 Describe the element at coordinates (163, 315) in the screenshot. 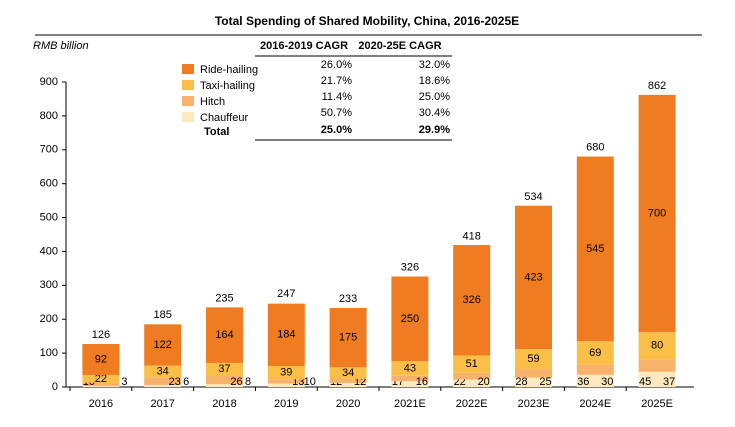

I see `total-label: 185` at that location.